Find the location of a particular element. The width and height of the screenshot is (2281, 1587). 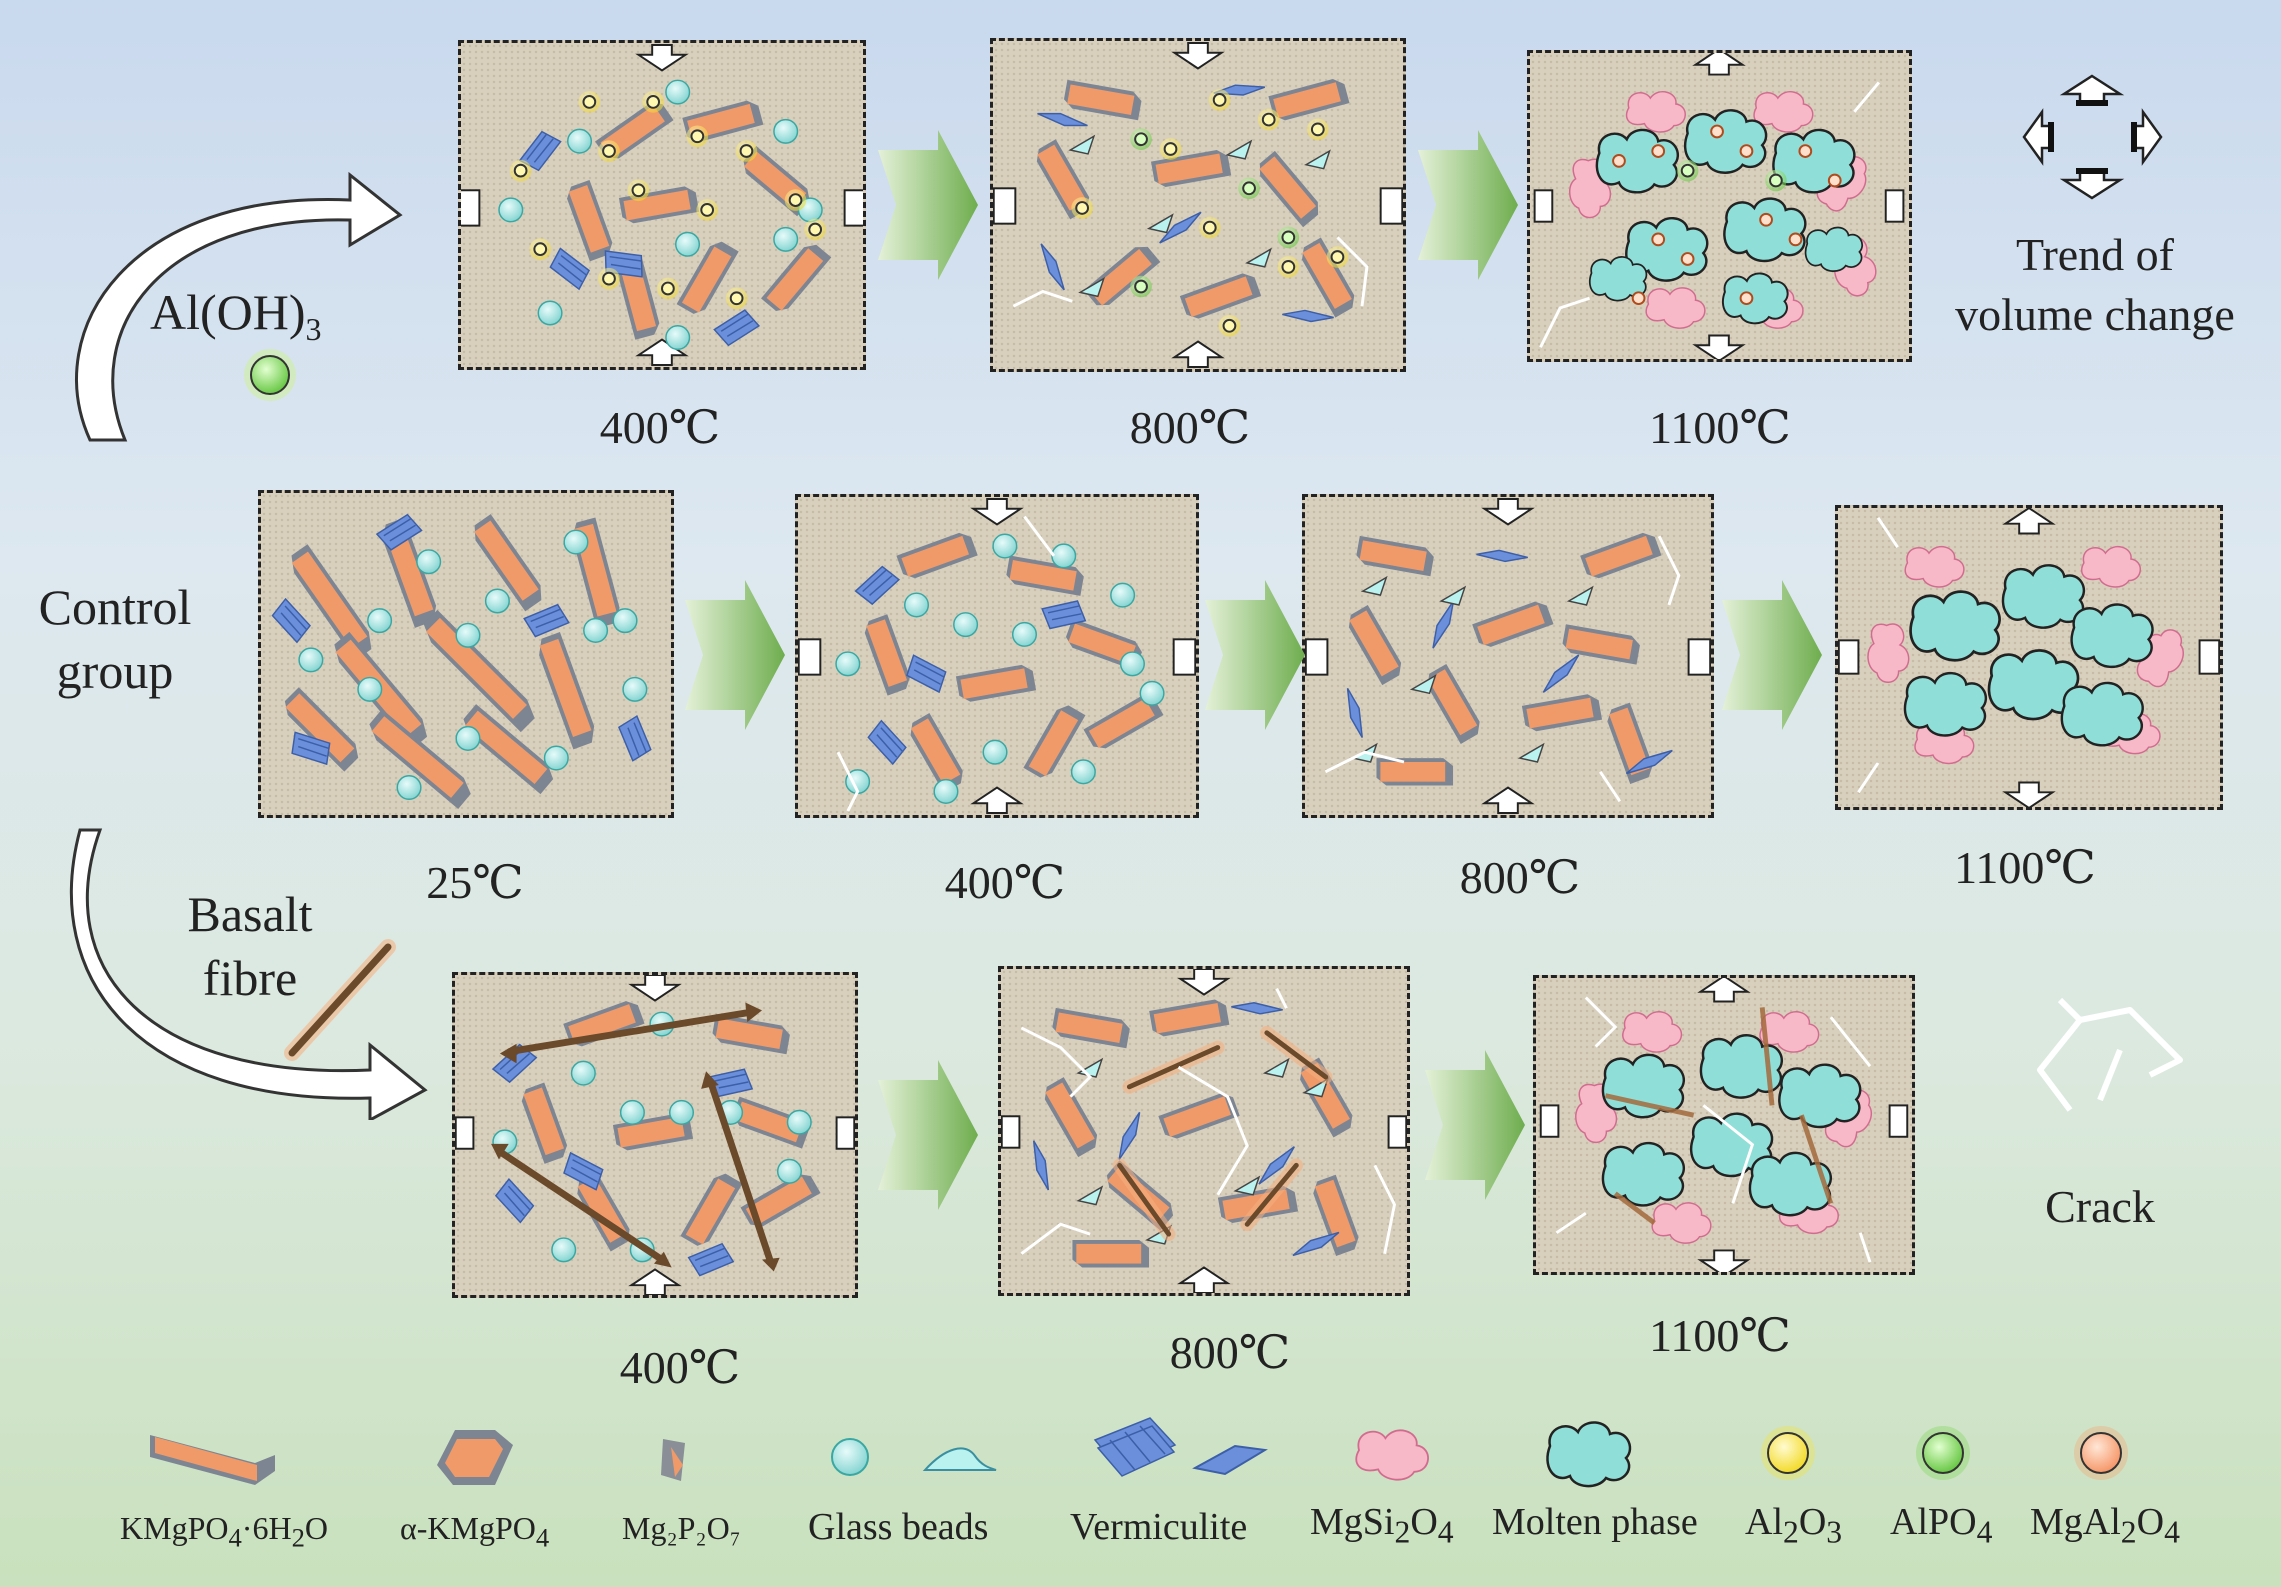

temp-aluminium-1100: 1100℃ is located at coordinates (1720, 427).